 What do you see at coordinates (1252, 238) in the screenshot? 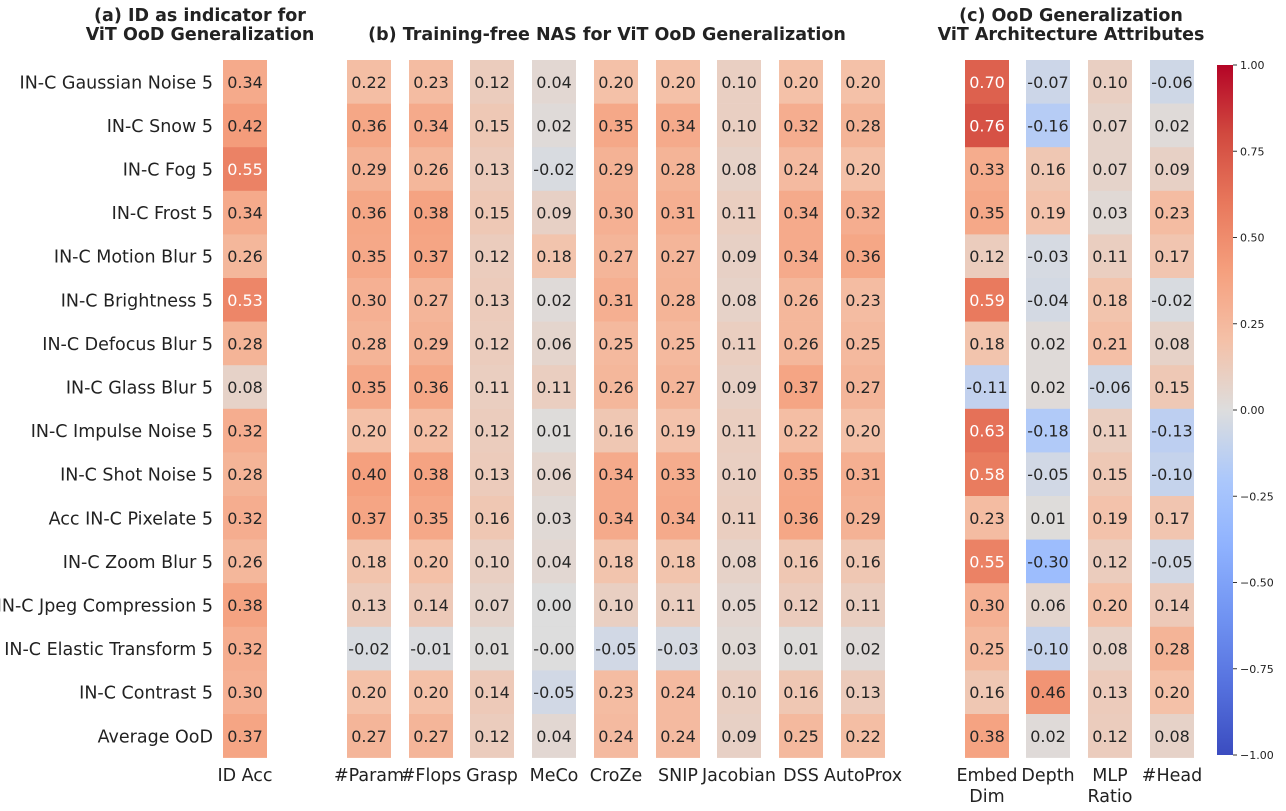
I see `colorbar-tick-label: 0.50` at bounding box center [1252, 238].